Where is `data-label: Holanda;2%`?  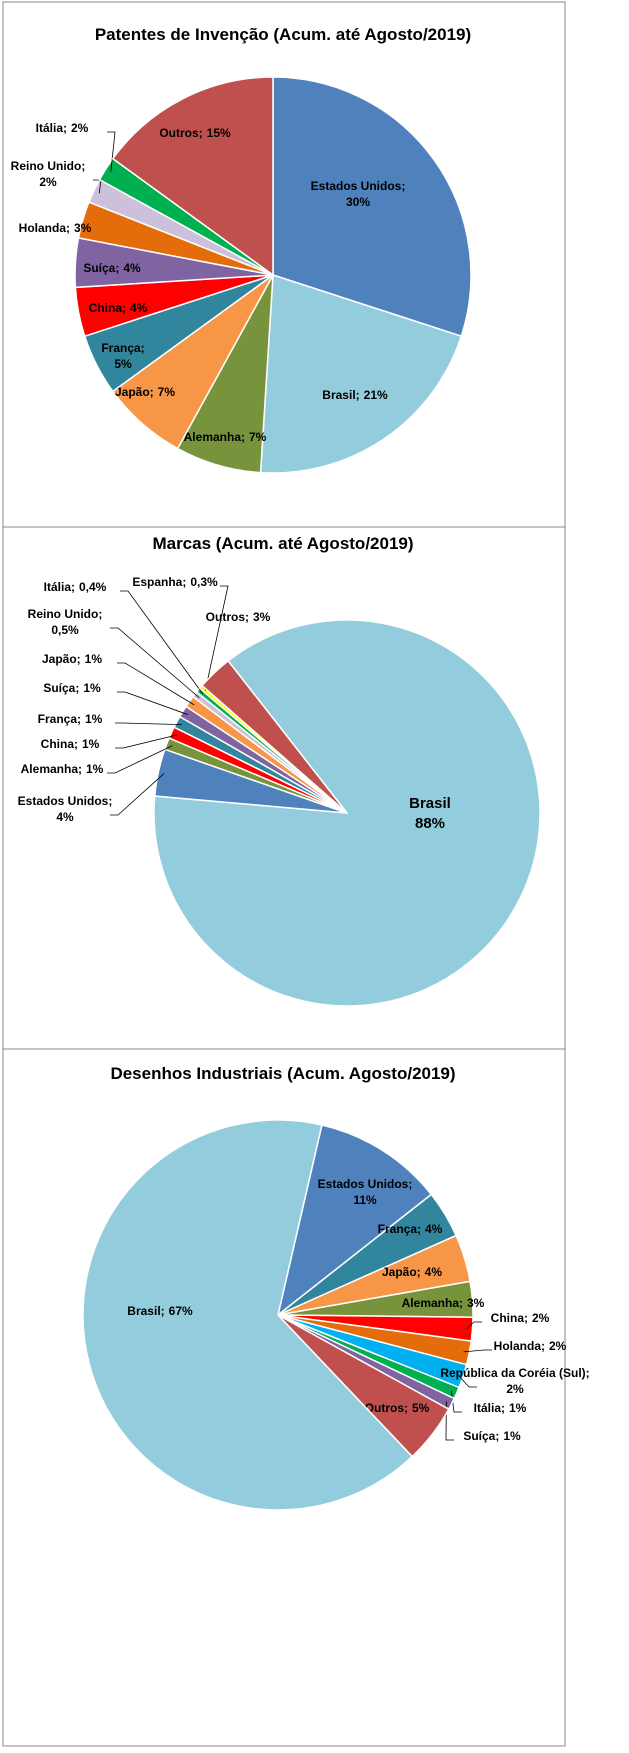 data-label: Holanda;2% is located at coordinates (530, 1346).